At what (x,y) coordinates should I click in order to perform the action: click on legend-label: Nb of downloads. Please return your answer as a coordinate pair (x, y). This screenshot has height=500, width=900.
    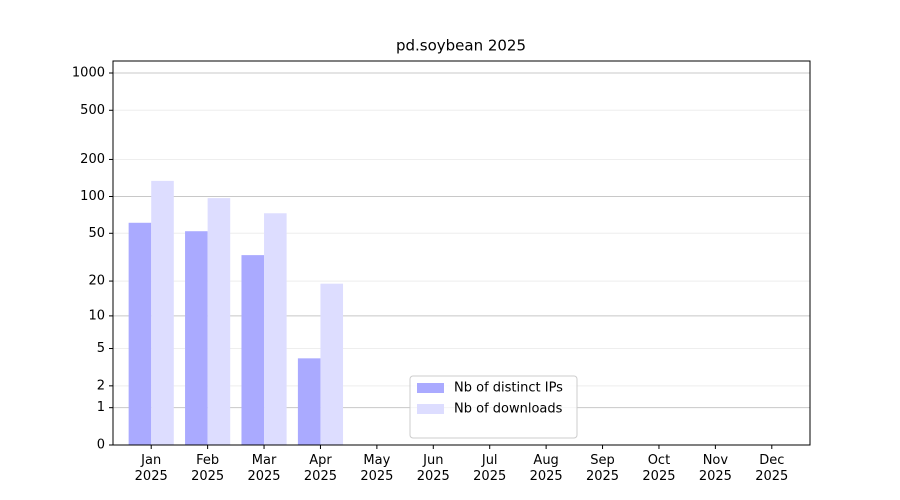
    Looking at the image, I should click on (508, 409).